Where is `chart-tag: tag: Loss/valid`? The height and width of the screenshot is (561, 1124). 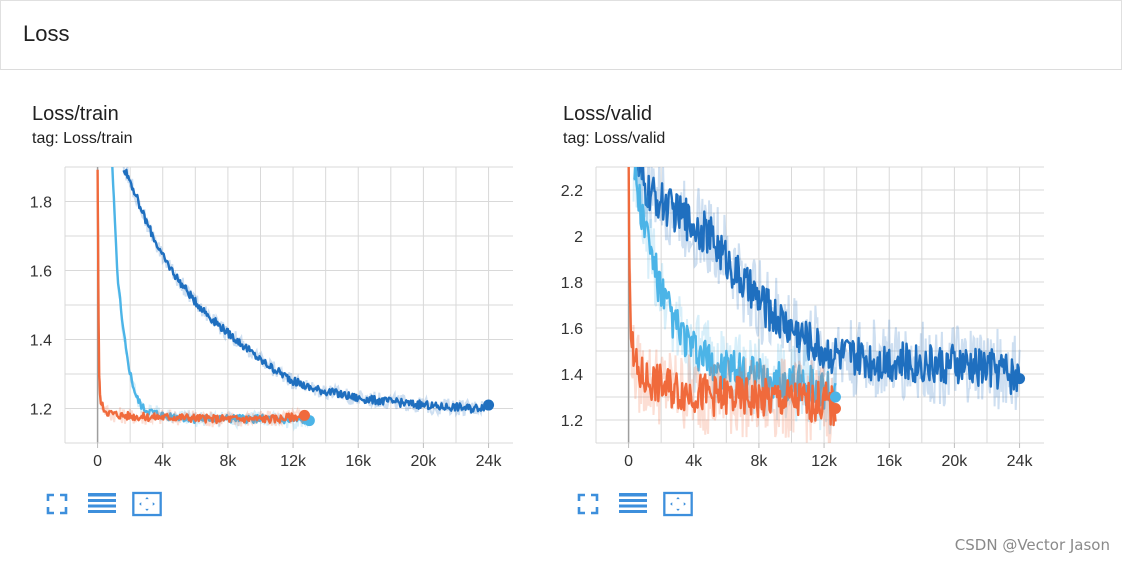
chart-tag: tag: Loss/valid is located at coordinates (614, 138).